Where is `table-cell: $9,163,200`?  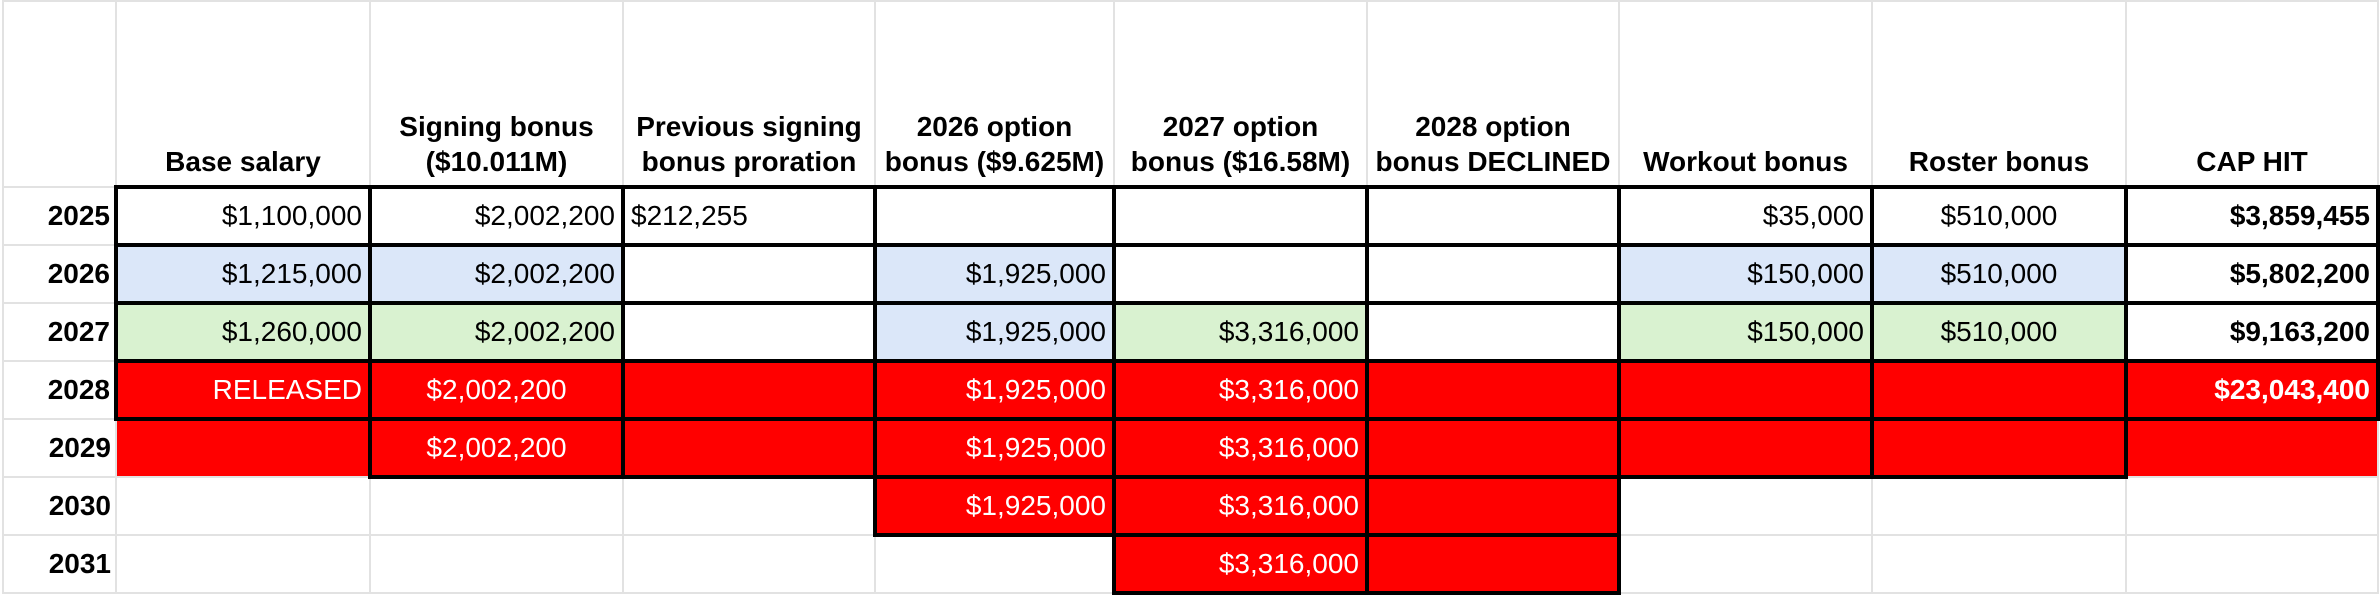 table-cell: $9,163,200 is located at coordinates (2252, 332).